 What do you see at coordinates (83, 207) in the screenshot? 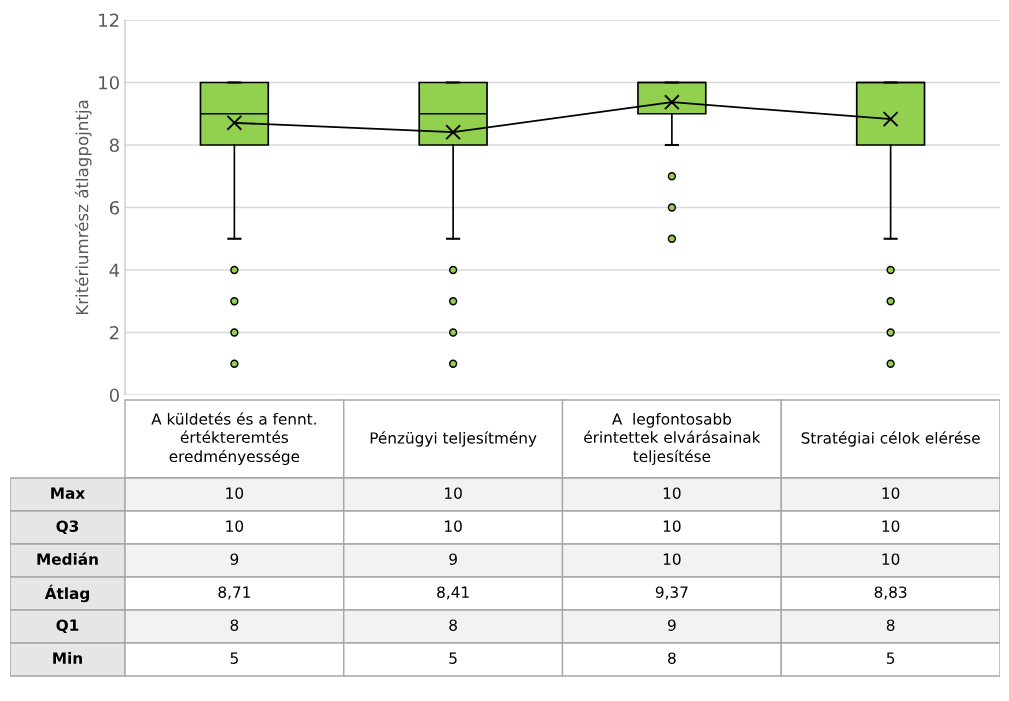
I see `y-axis-title: Kritériumrész átlagpojntja` at bounding box center [83, 207].